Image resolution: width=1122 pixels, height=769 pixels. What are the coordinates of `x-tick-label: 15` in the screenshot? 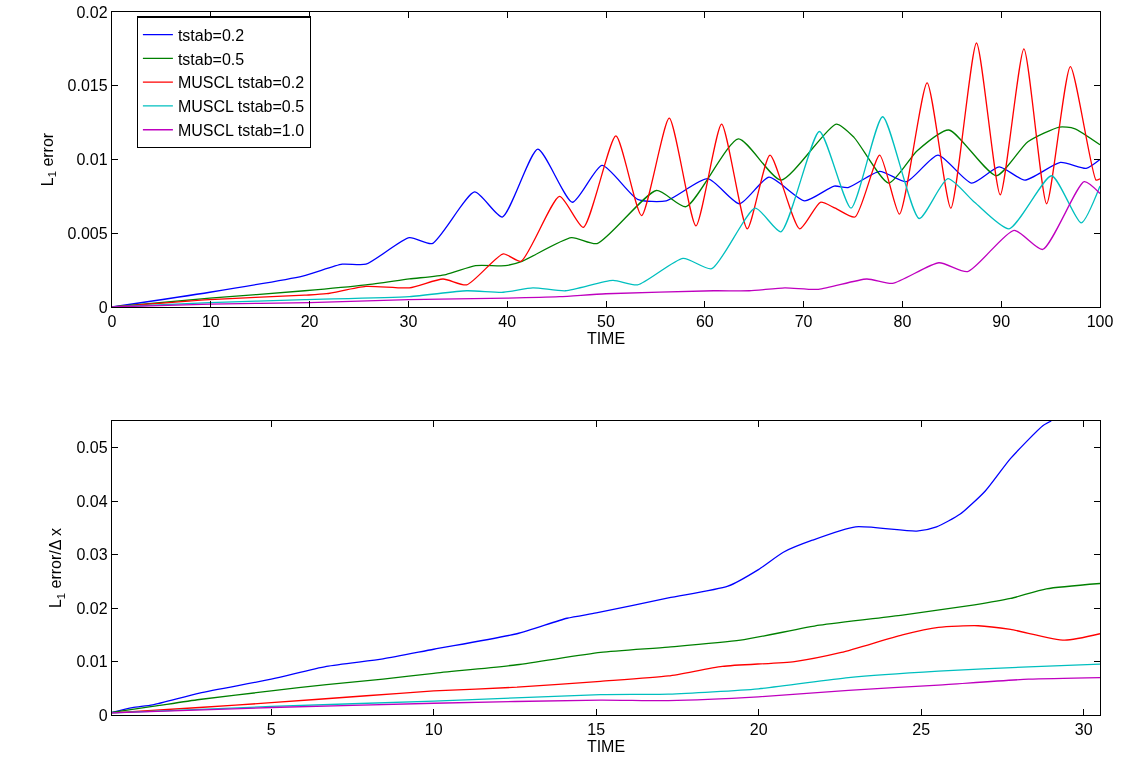 It's located at (596, 730).